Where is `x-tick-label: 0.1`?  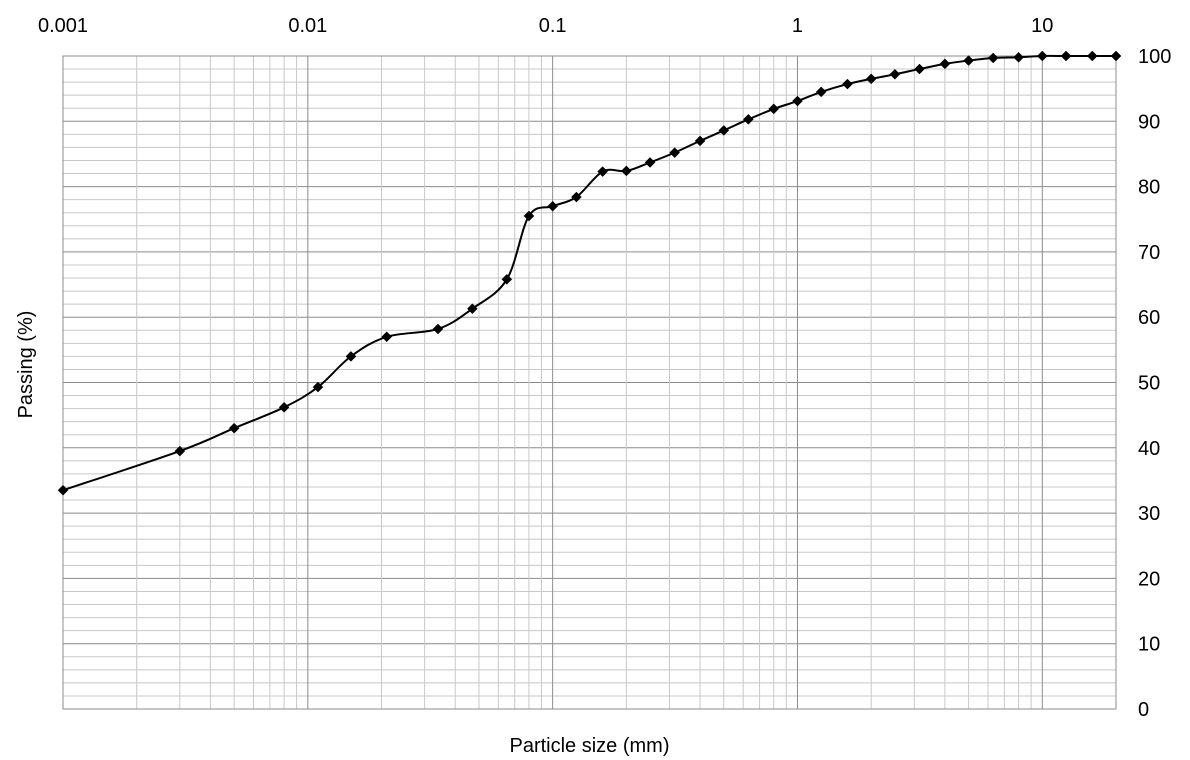 x-tick-label: 0.1 is located at coordinates (553, 26).